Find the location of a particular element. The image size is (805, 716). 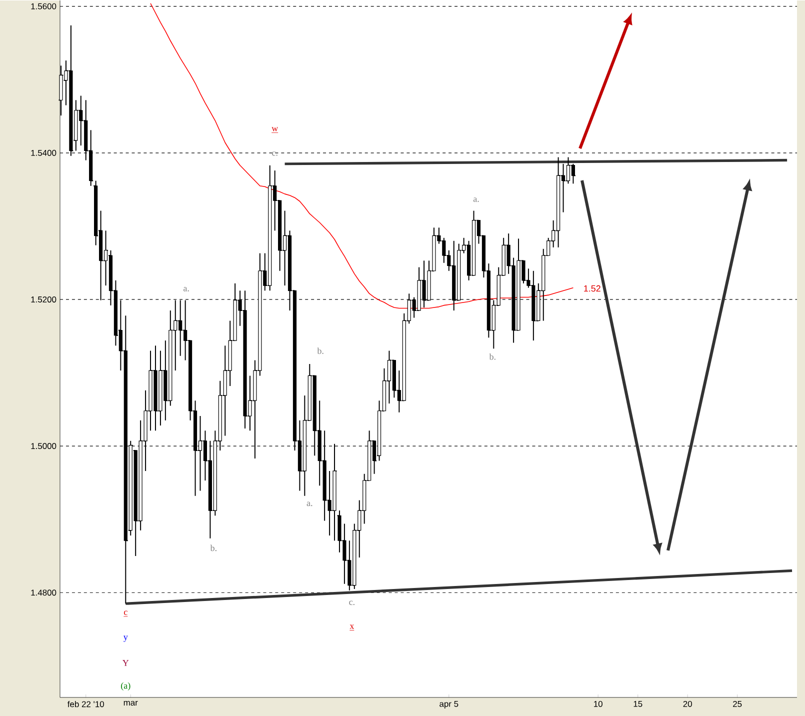

x-tick-label: 25 is located at coordinates (737, 703).